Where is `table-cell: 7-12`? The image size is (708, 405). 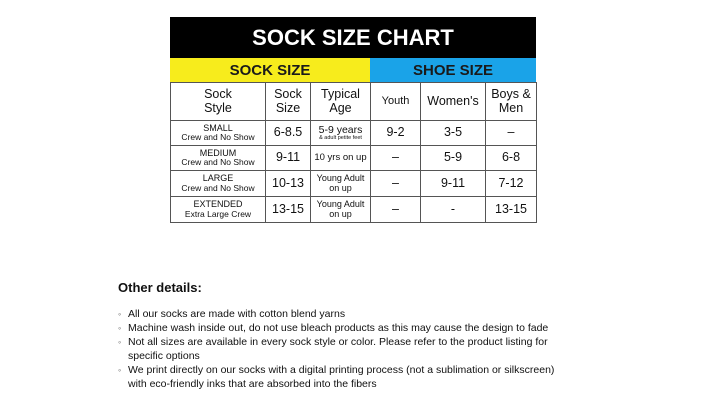 table-cell: 7-12 is located at coordinates (511, 183).